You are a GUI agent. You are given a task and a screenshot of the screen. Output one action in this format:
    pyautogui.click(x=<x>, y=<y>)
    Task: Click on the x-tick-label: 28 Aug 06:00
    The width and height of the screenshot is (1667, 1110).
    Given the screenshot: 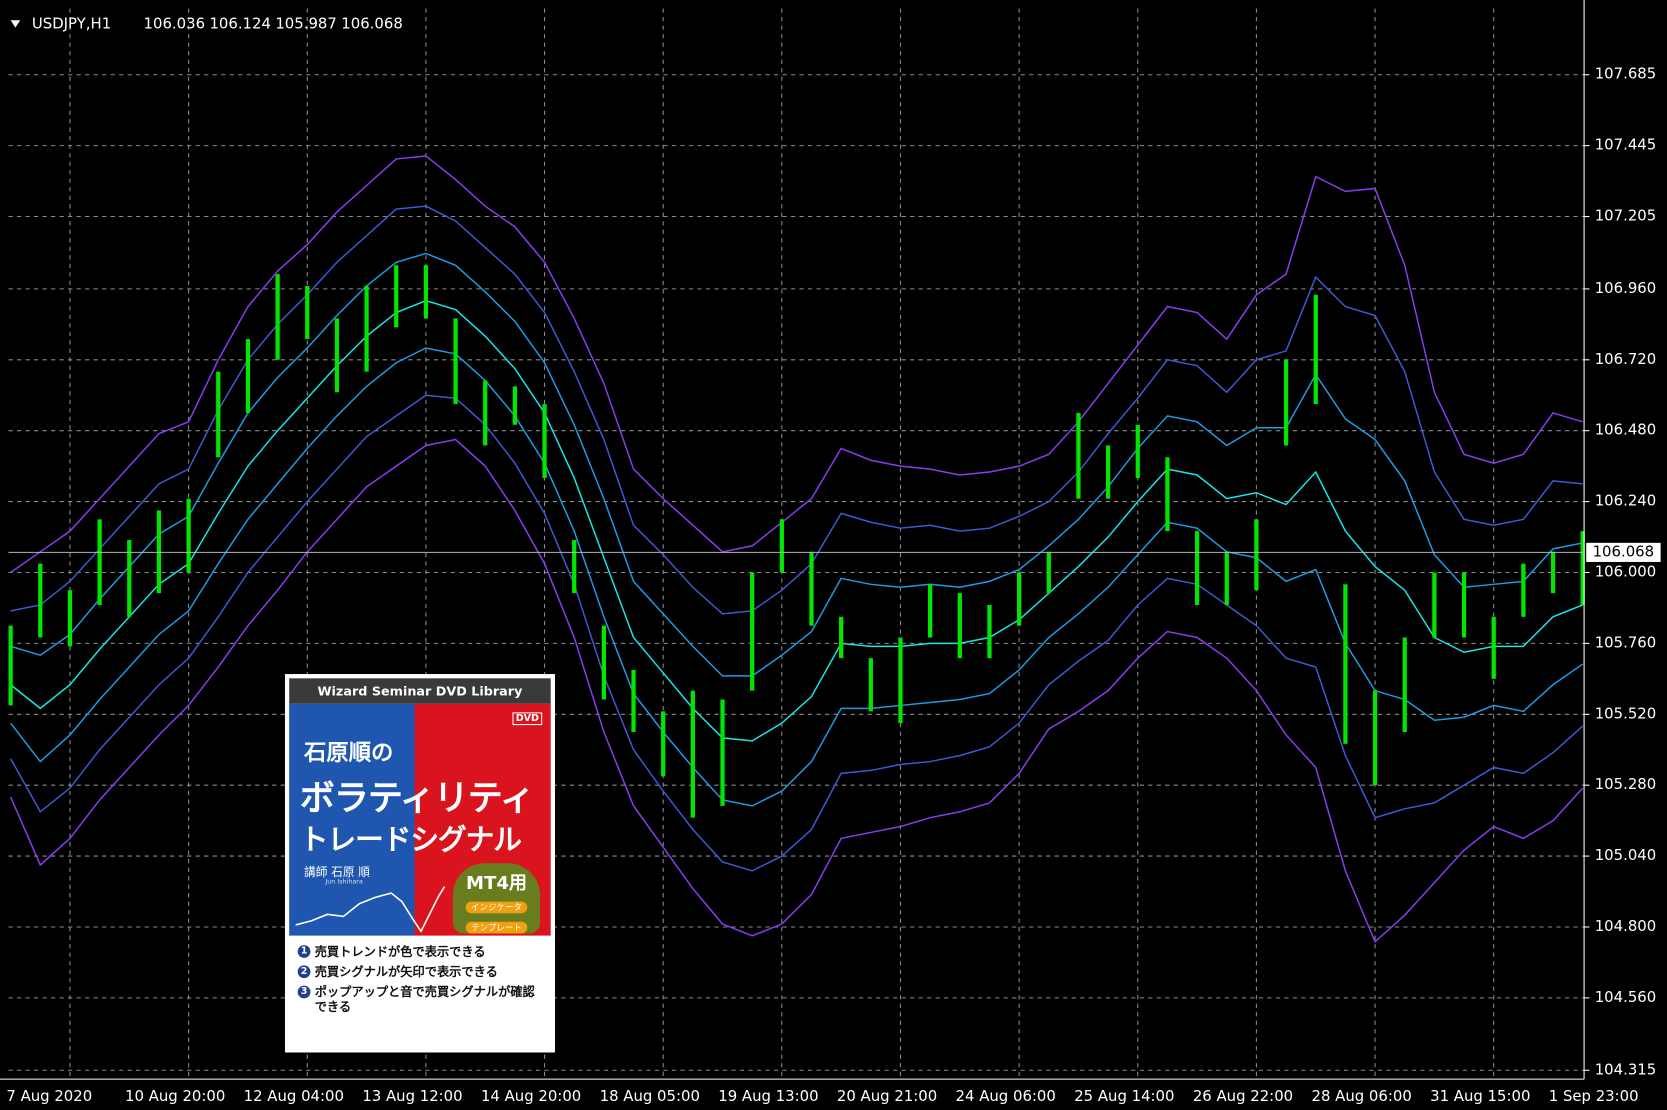 What is the action you would take?
    pyautogui.click(x=1361, y=1096)
    